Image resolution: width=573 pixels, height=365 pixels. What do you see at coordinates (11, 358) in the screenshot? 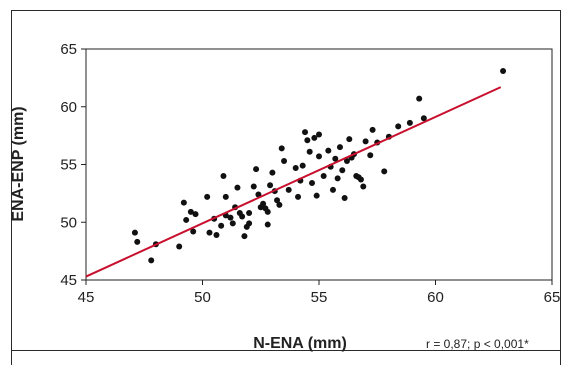
I see `frame-left-extension` at bounding box center [11, 358].